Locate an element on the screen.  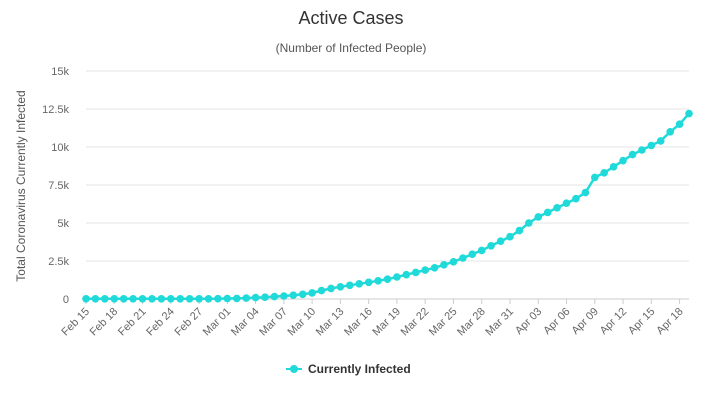
y-tick-label: 7.5k is located at coordinates (58, 186).